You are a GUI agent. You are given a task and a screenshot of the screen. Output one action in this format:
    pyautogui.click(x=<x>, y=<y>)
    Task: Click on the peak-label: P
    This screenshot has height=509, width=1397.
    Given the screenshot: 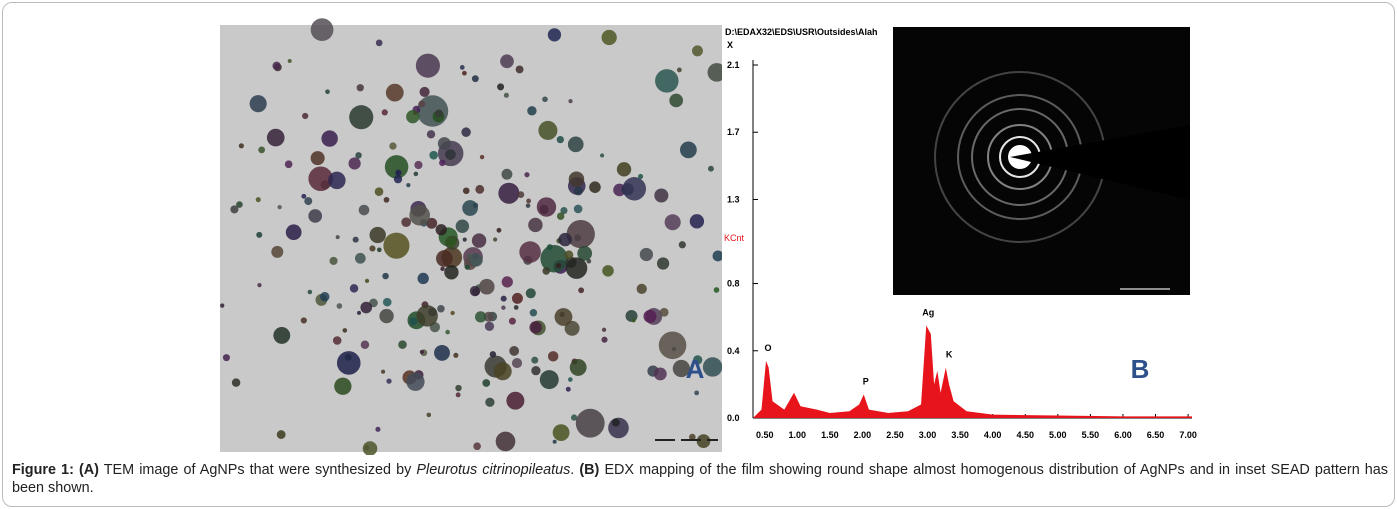 What is the action you would take?
    pyautogui.click(x=866, y=381)
    